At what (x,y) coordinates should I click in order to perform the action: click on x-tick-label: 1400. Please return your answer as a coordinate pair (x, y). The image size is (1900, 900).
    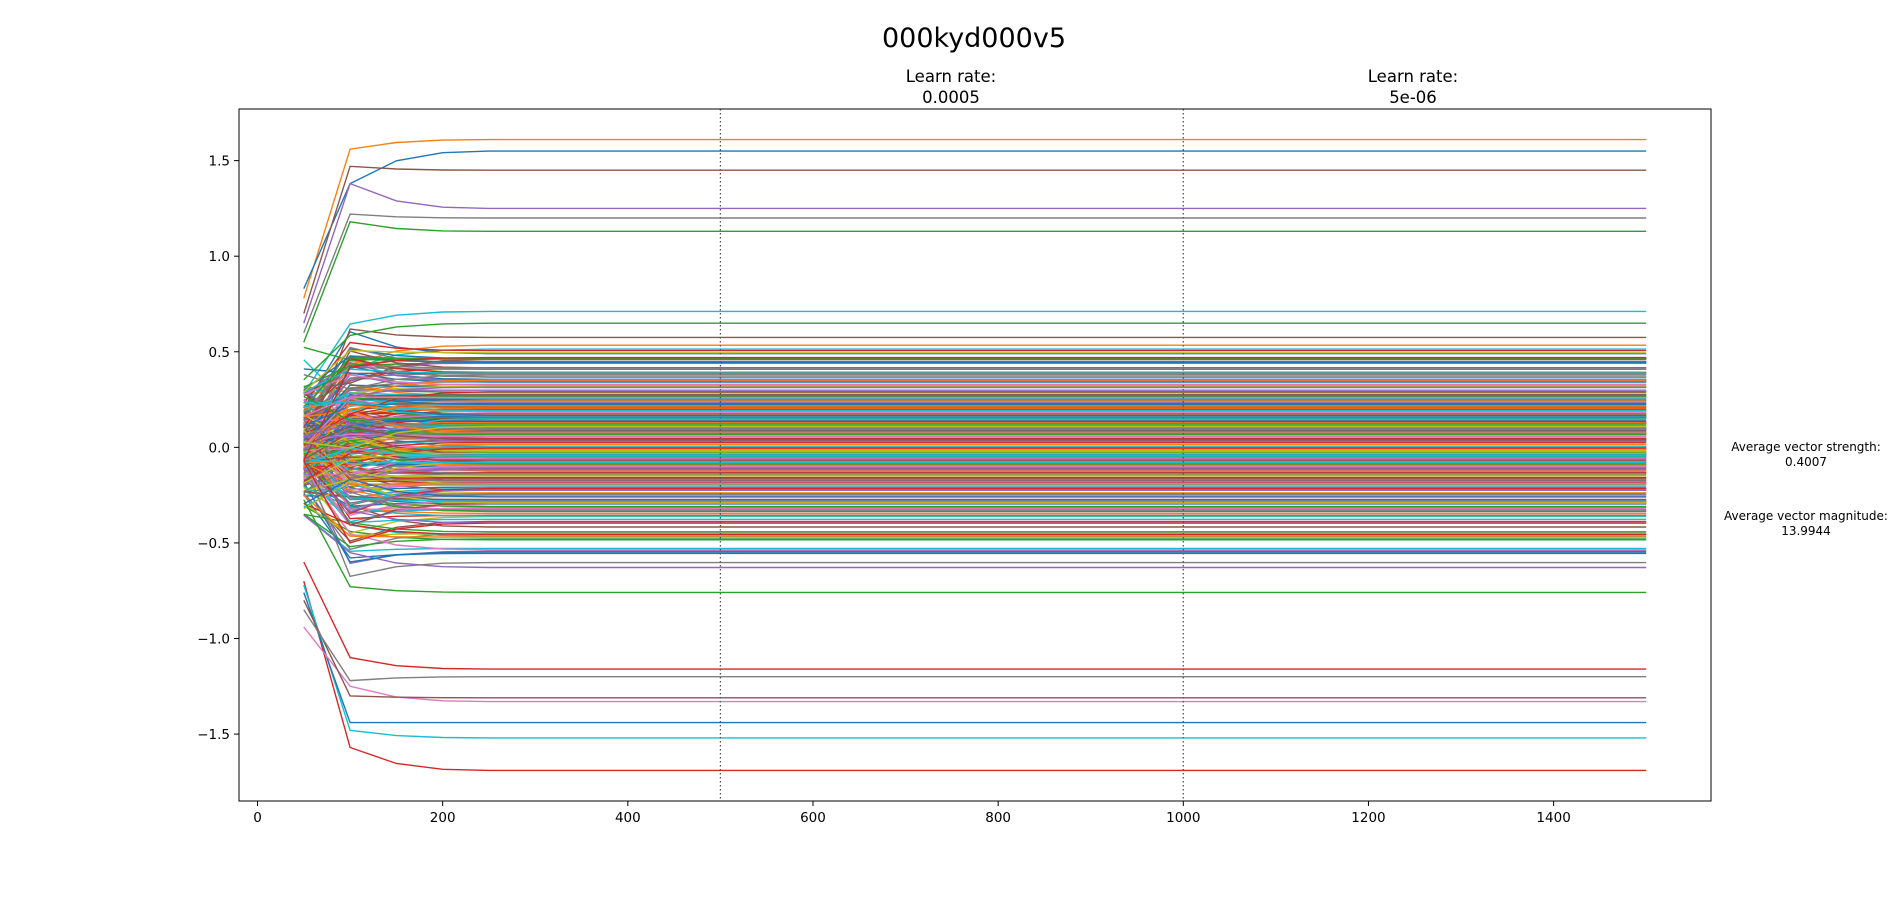
    Looking at the image, I should click on (1553, 818).